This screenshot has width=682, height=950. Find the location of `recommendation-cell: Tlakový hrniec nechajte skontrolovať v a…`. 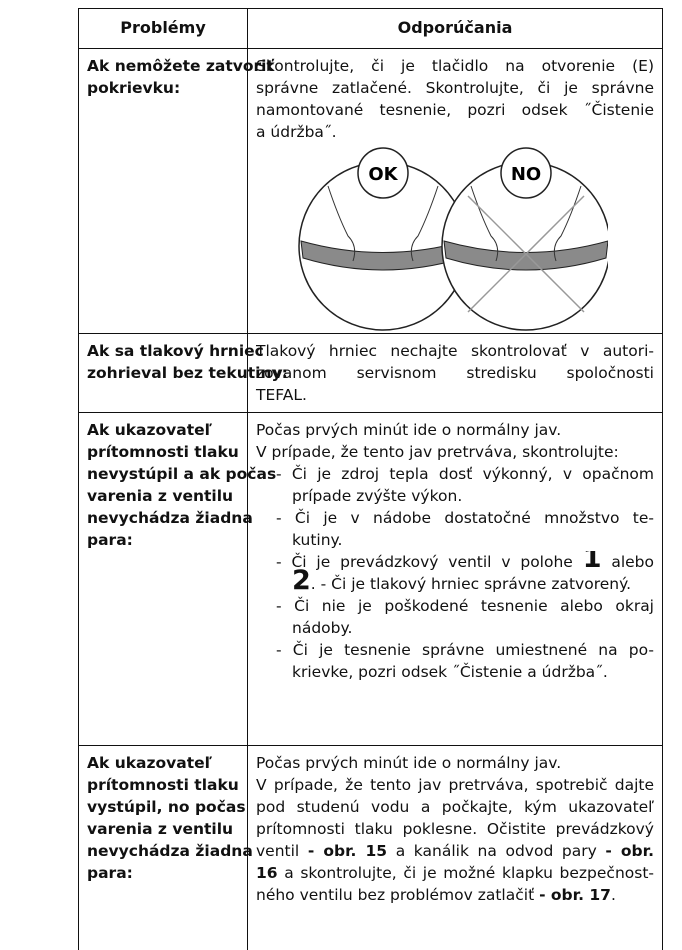

recommendation-cell: Tlakový hrniec nechajte skontrolovať v a… is located at coordinates (455, 372).